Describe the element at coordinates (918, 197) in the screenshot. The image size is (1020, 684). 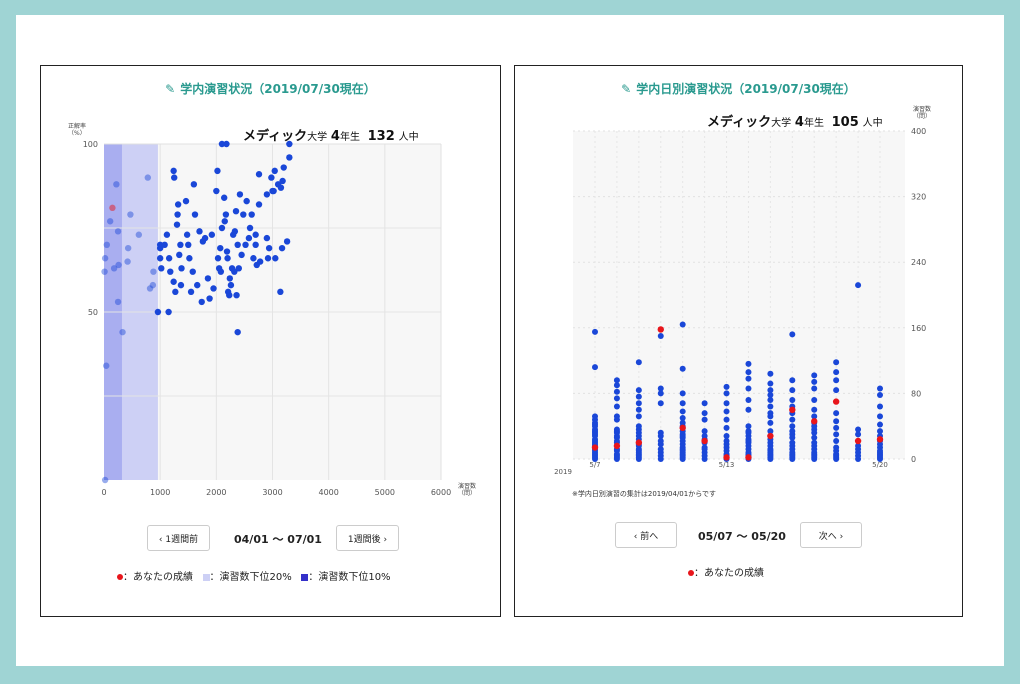
I see `y-tick-label: 320` at that location.